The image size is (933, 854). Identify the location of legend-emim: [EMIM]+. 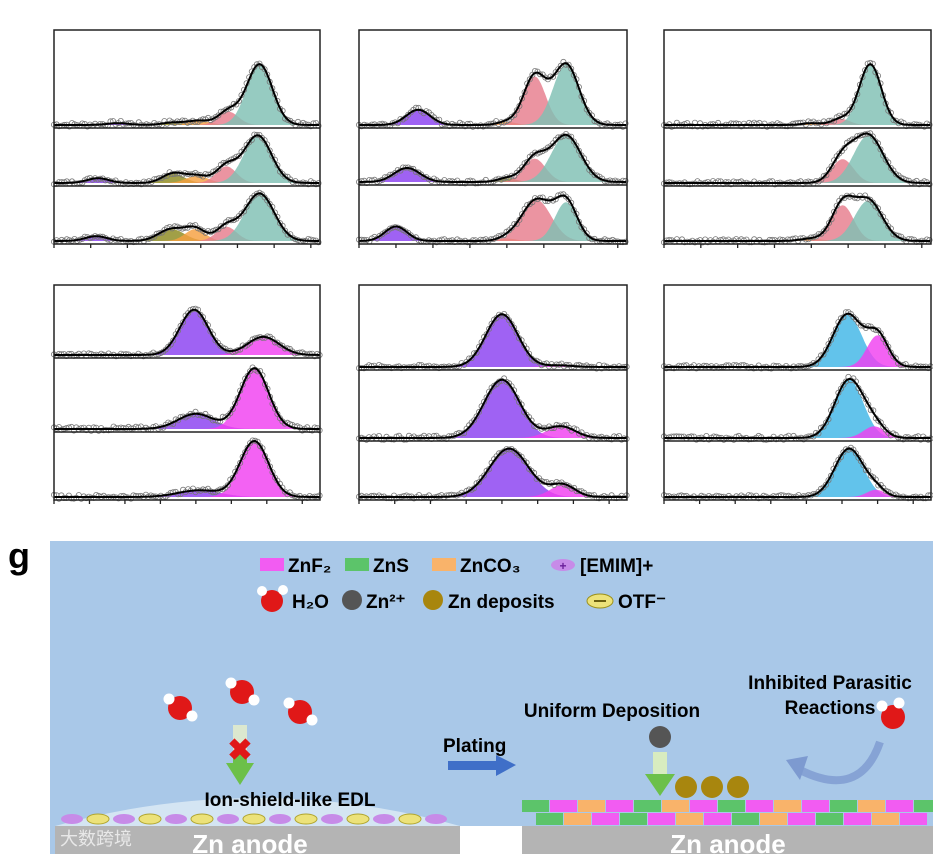
(616, 566).